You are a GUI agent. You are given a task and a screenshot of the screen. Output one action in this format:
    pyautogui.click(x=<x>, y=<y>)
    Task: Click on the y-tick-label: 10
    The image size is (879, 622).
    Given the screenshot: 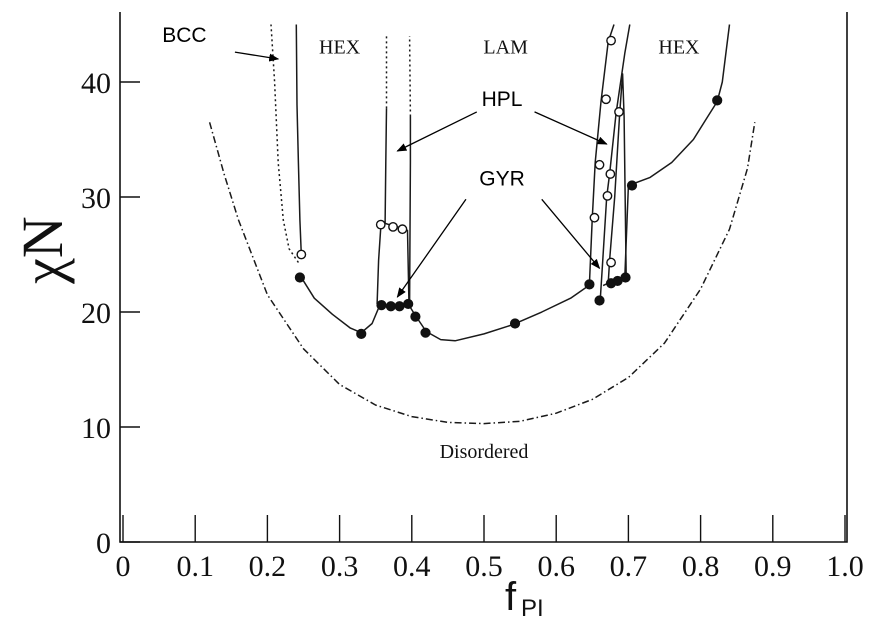 What is the action you would take?
    pyautogui.click(x=96, y=428)
    